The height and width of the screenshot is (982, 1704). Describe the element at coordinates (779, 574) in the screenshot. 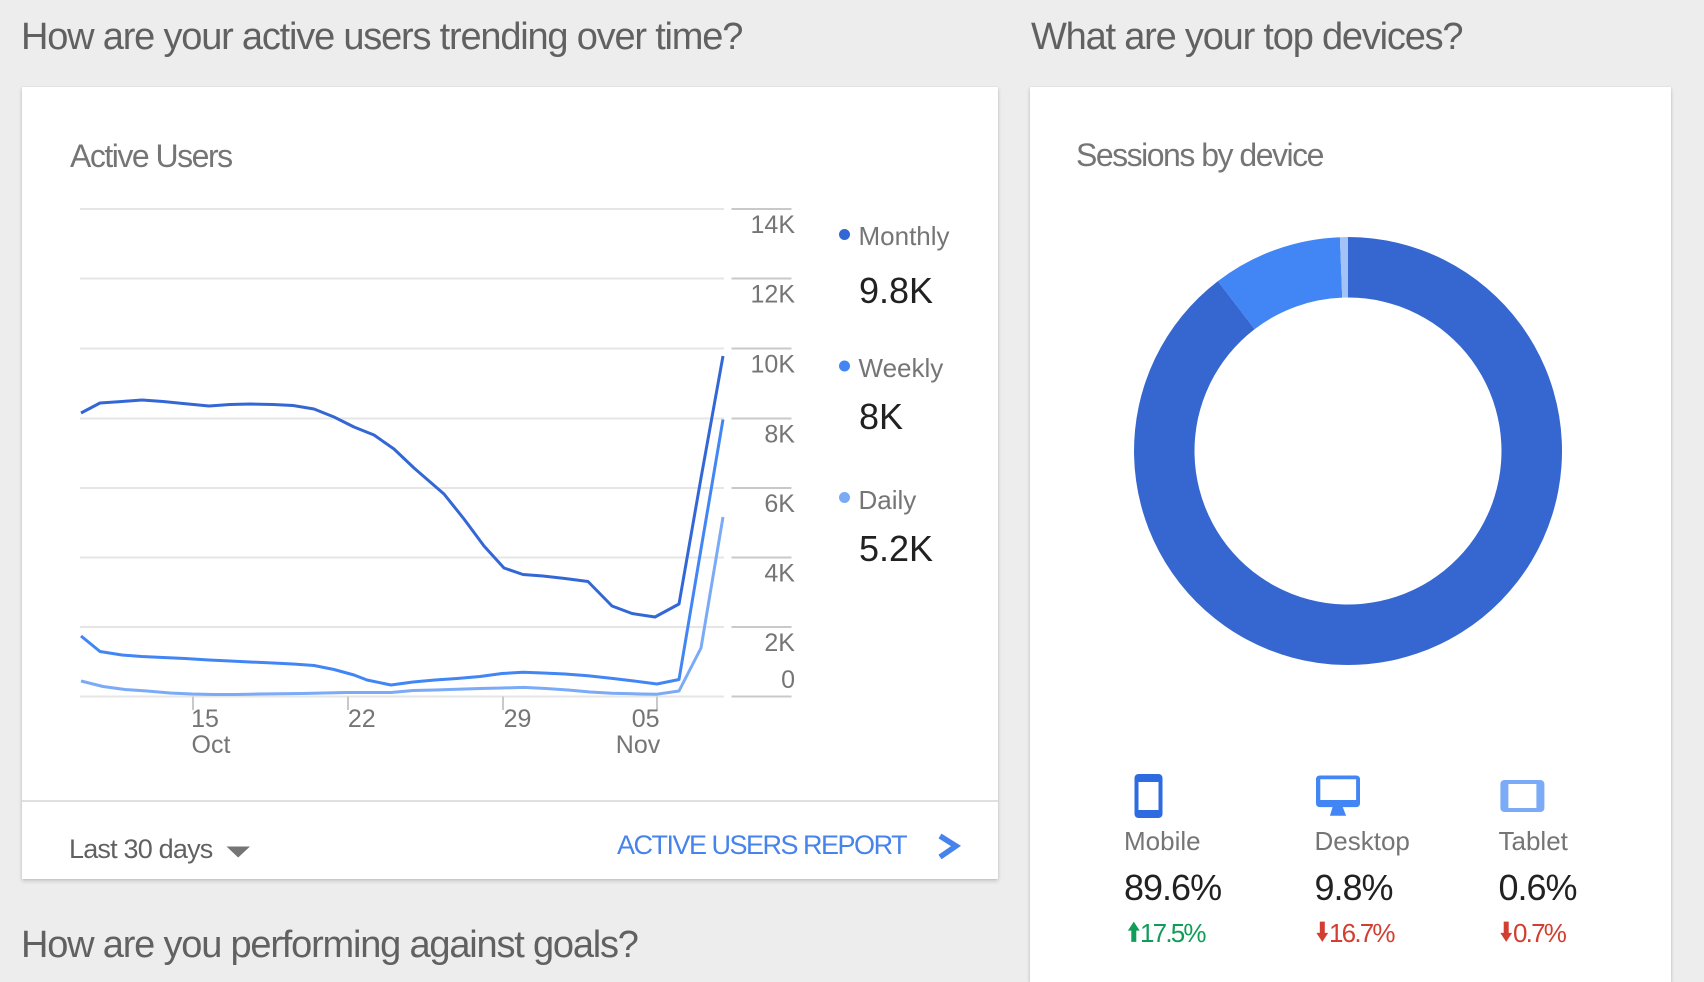

I see `svg-text: 4K` at that location.